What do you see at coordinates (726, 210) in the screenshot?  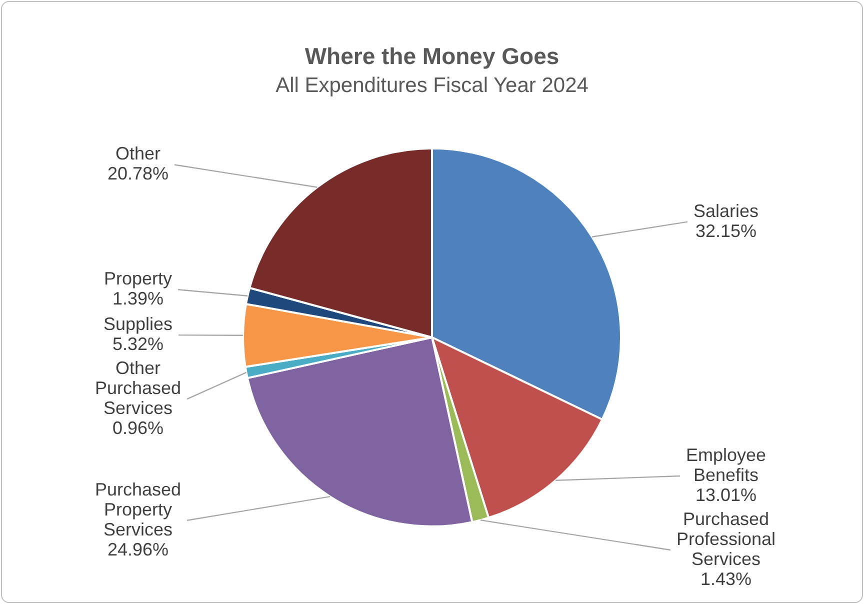 I see `slice-label: Salaries` at bounding box center [726, 210].